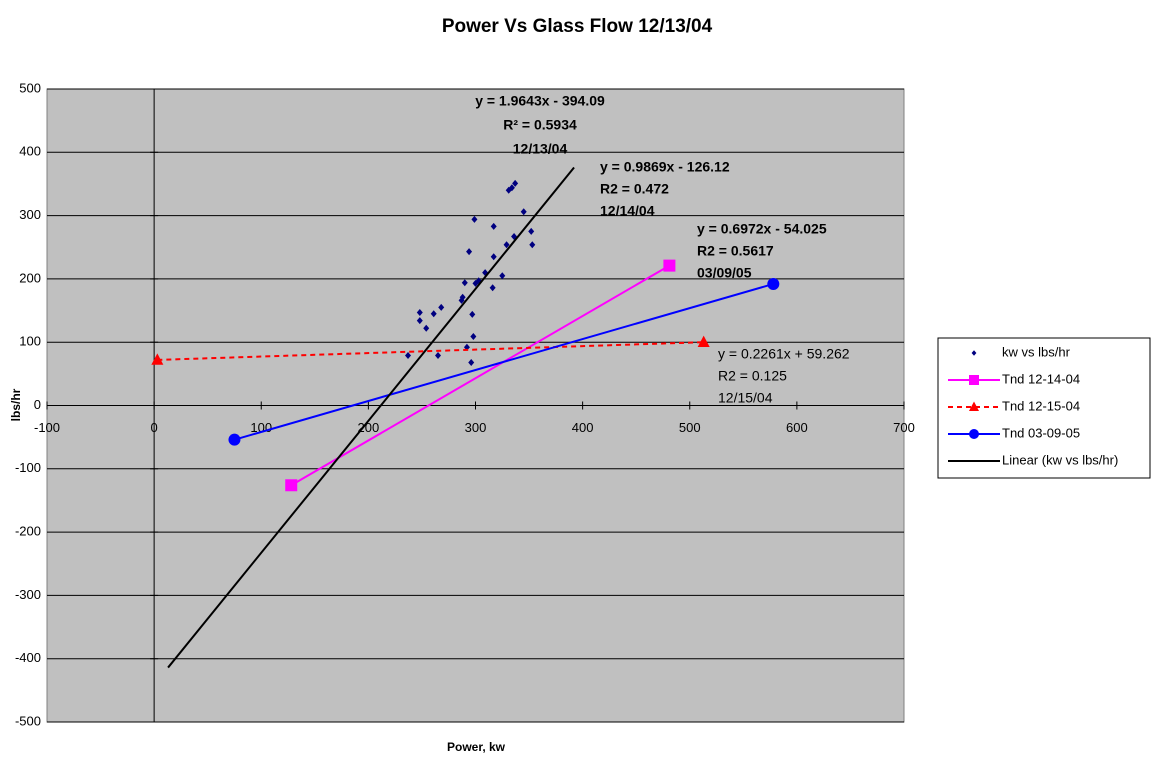  What do you see at coordinates (540, 101) in the screenshot?
I see `trendline-label: y = 1.9643x - 394.09` at bounding box center [540, 101].